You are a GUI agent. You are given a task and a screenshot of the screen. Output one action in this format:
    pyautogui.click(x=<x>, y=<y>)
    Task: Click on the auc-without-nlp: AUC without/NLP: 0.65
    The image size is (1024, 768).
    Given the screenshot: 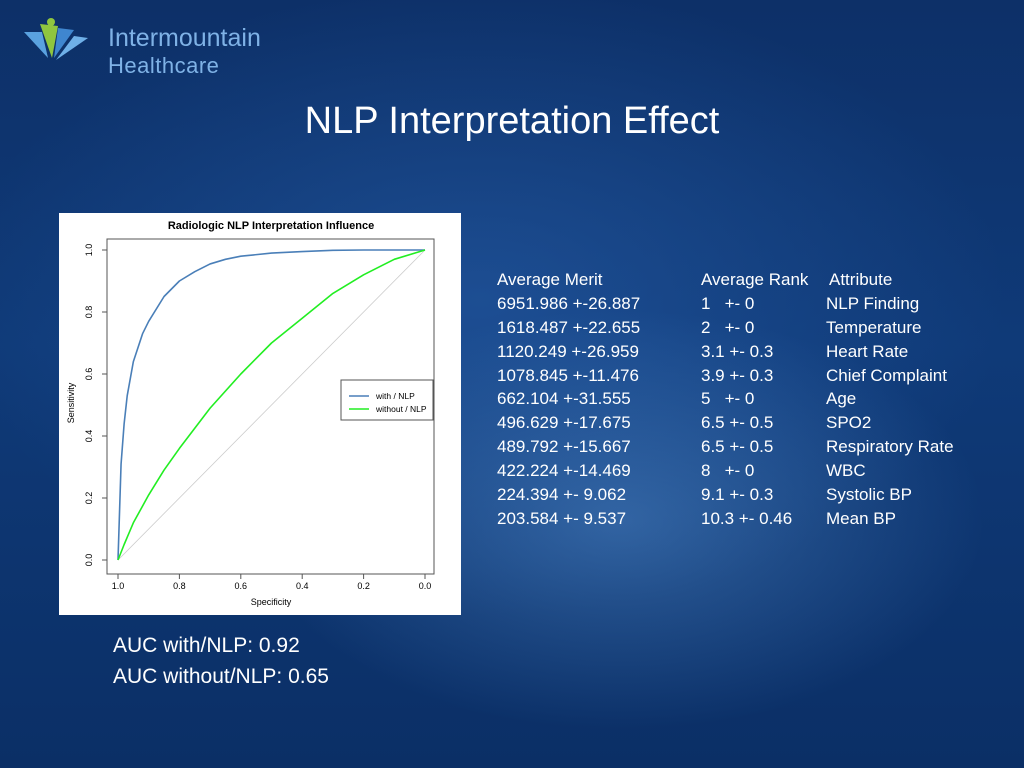 What is the action you would take?
    pyautogui.click(x=221, y=676)
    